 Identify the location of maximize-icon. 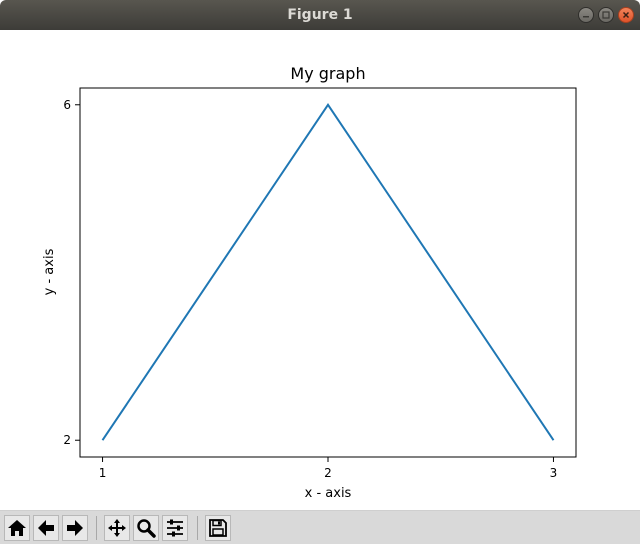
(606, 15).